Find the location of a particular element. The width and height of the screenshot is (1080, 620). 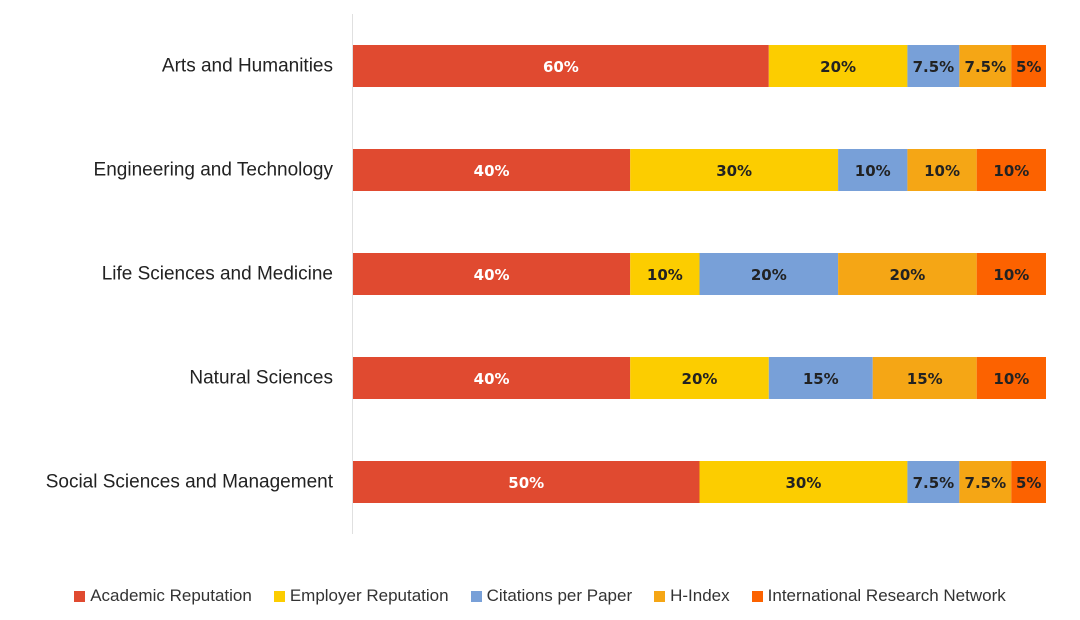

bar-segment-employer-reputation-social-sciences-and-management is located at coordinates (803, 482).